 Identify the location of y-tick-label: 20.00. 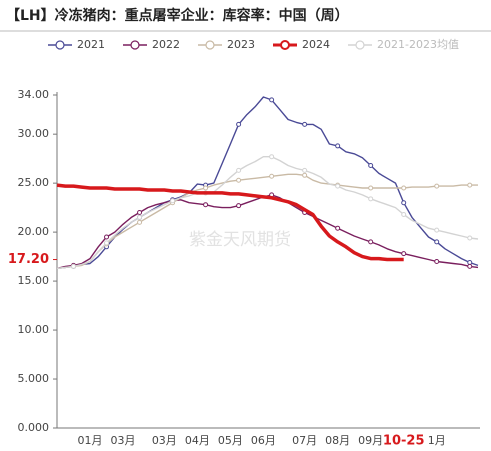
(34, 231).